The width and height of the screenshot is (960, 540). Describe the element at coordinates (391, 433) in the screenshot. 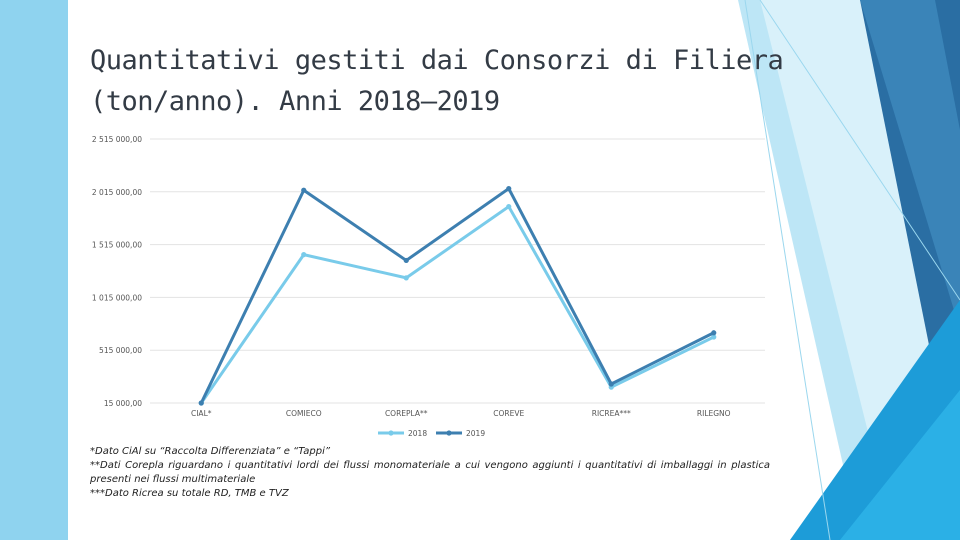

I see `legend-marker-2018` at that location.